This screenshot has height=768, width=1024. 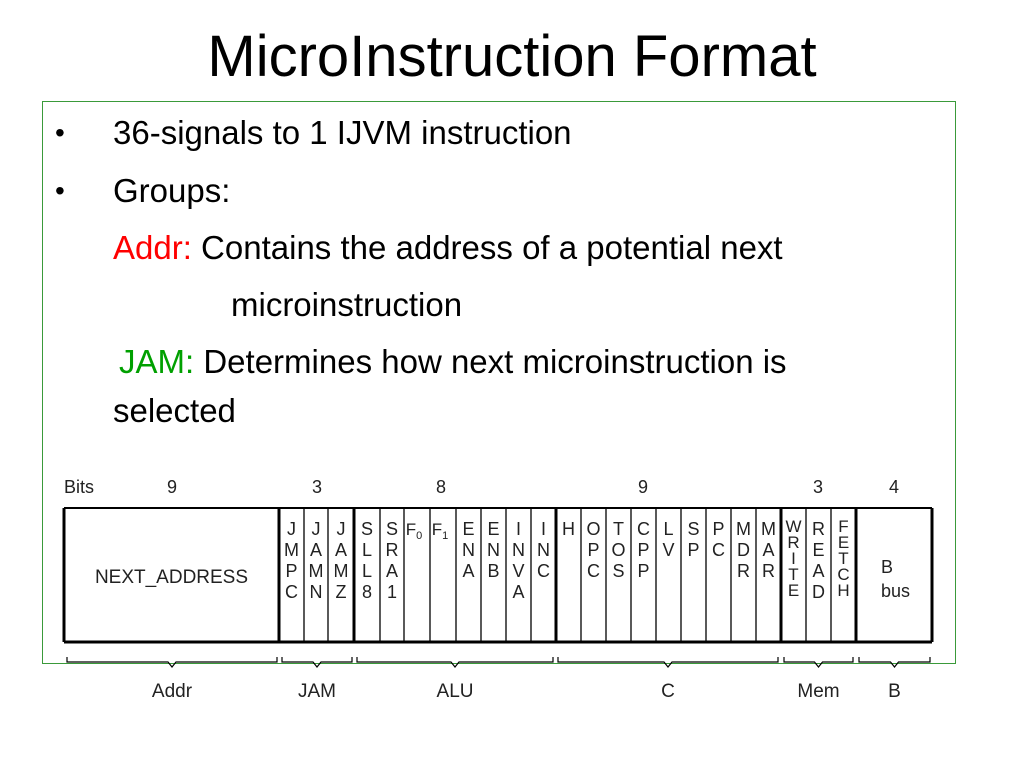 I want to click on field-label-b-bus: B, so click(x=887, y=567).